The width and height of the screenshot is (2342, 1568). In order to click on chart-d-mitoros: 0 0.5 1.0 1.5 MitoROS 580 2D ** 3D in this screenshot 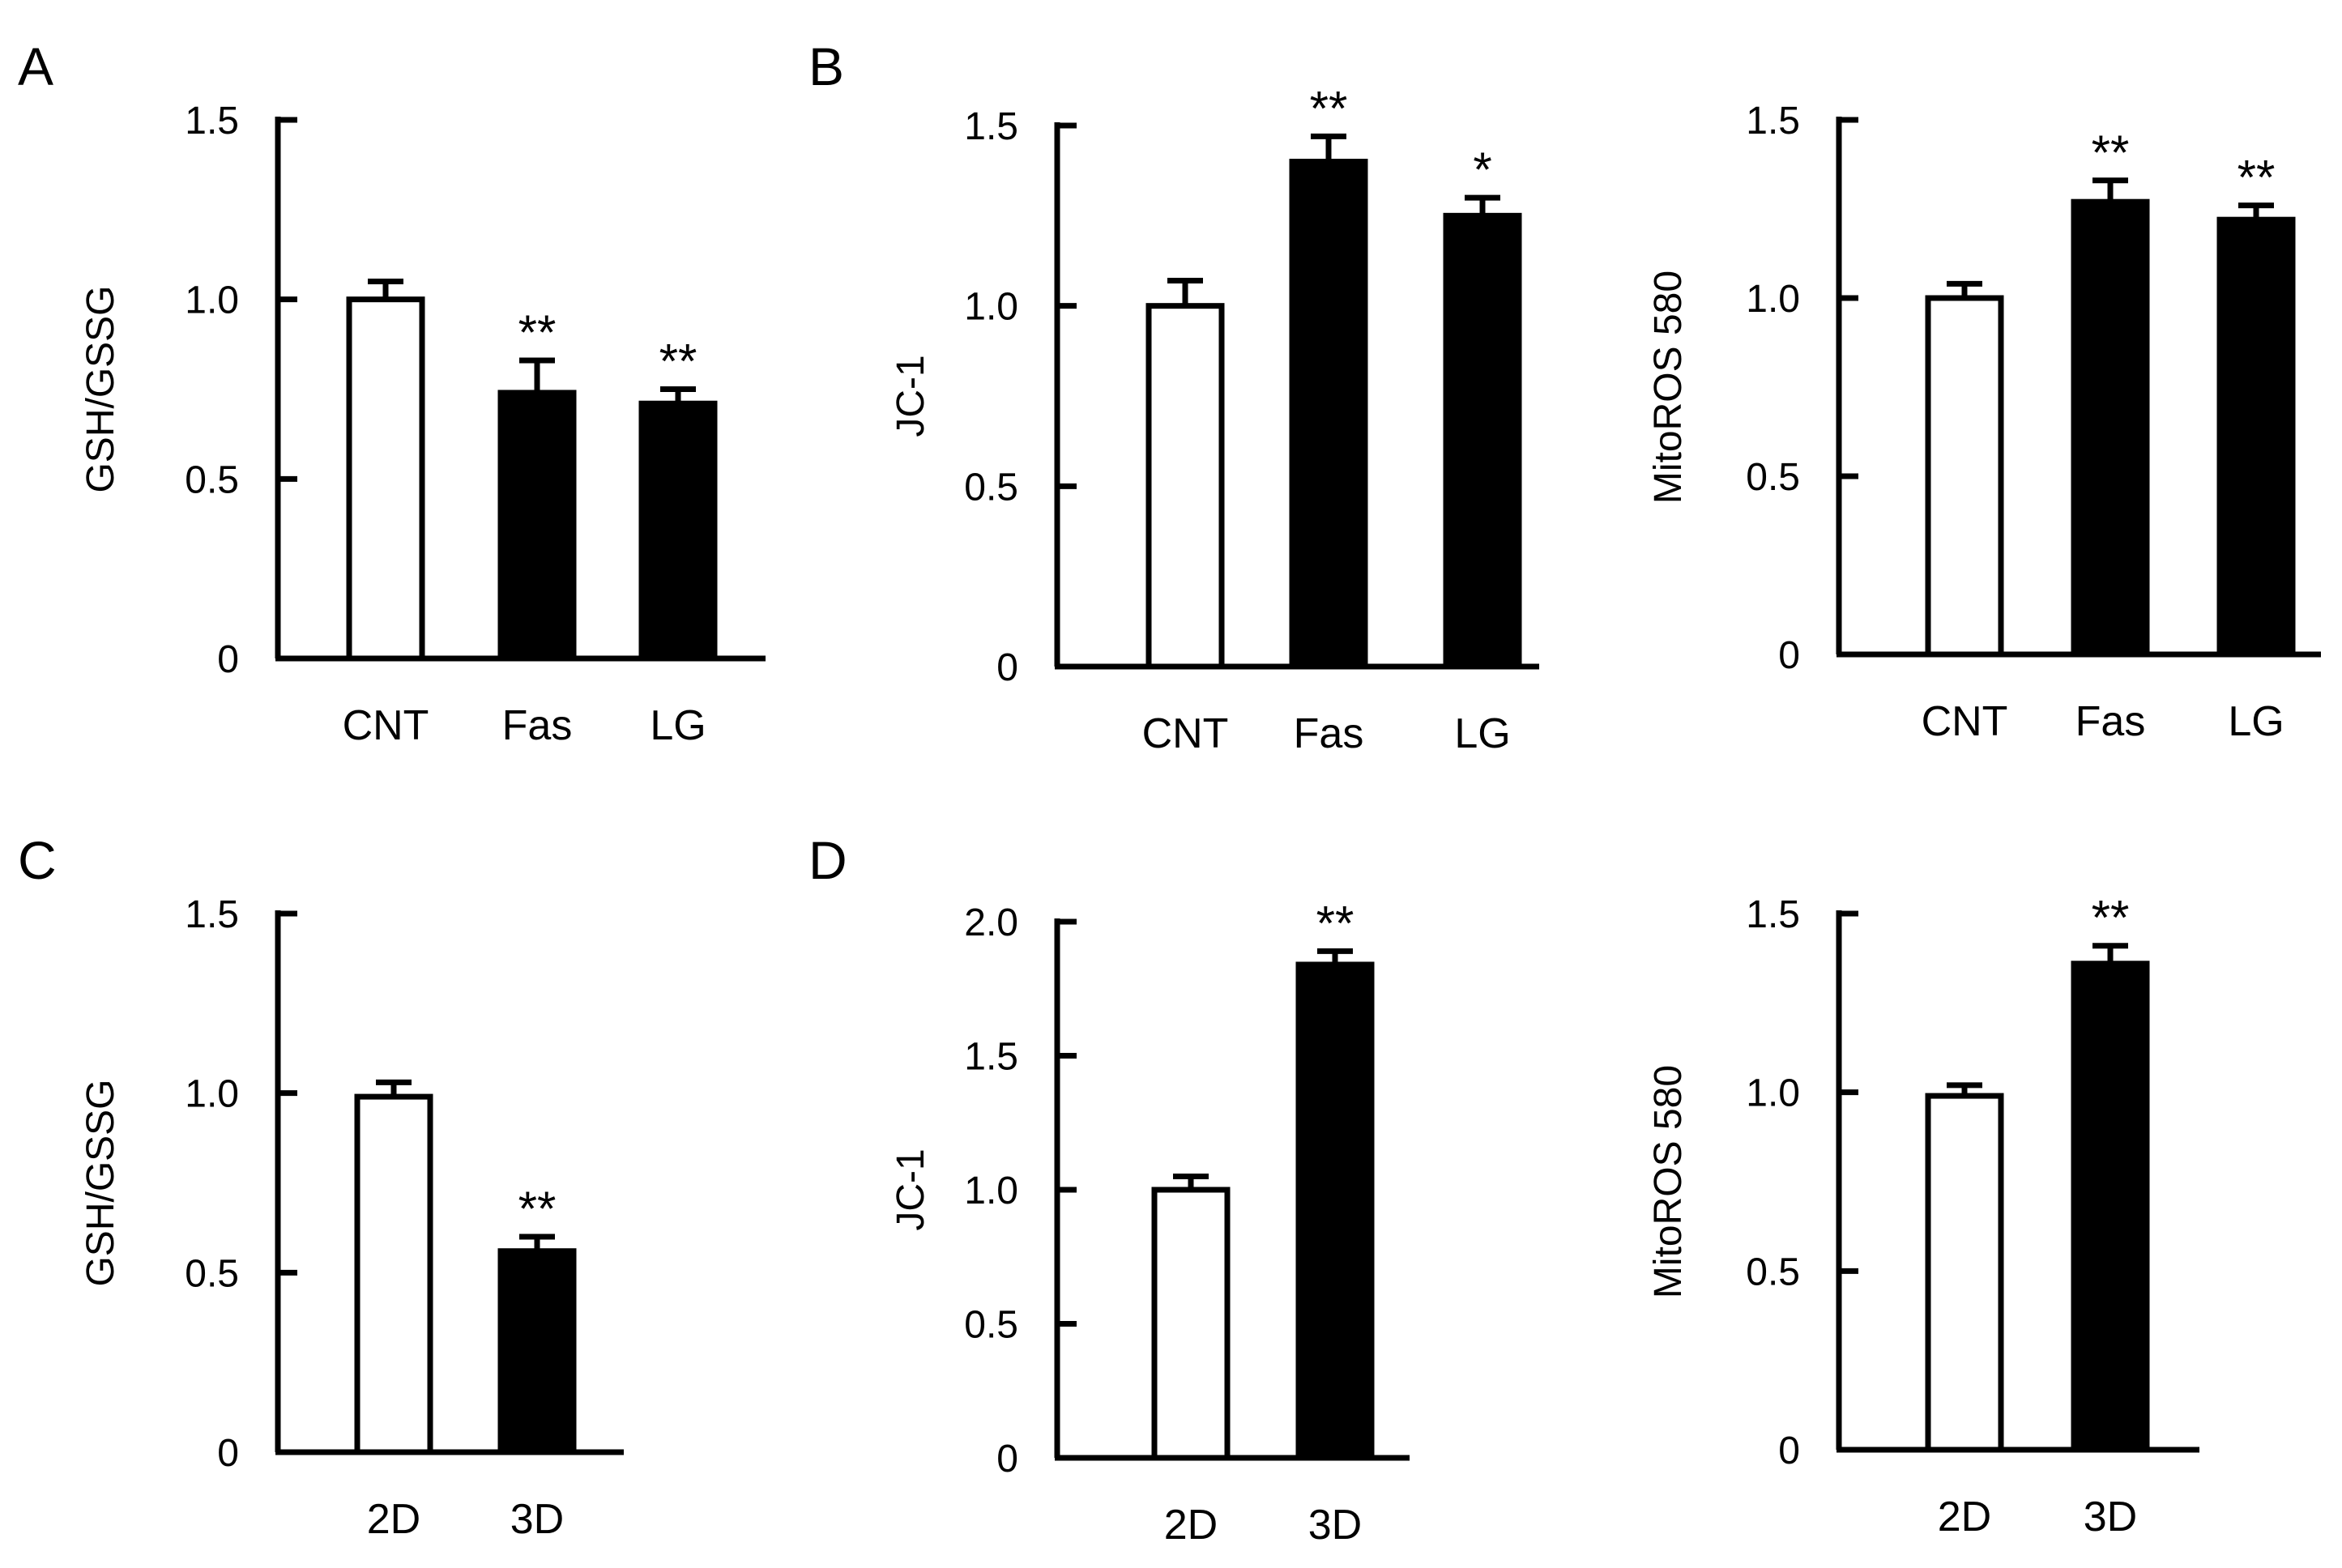, I will do `click(1923, 1215)`.